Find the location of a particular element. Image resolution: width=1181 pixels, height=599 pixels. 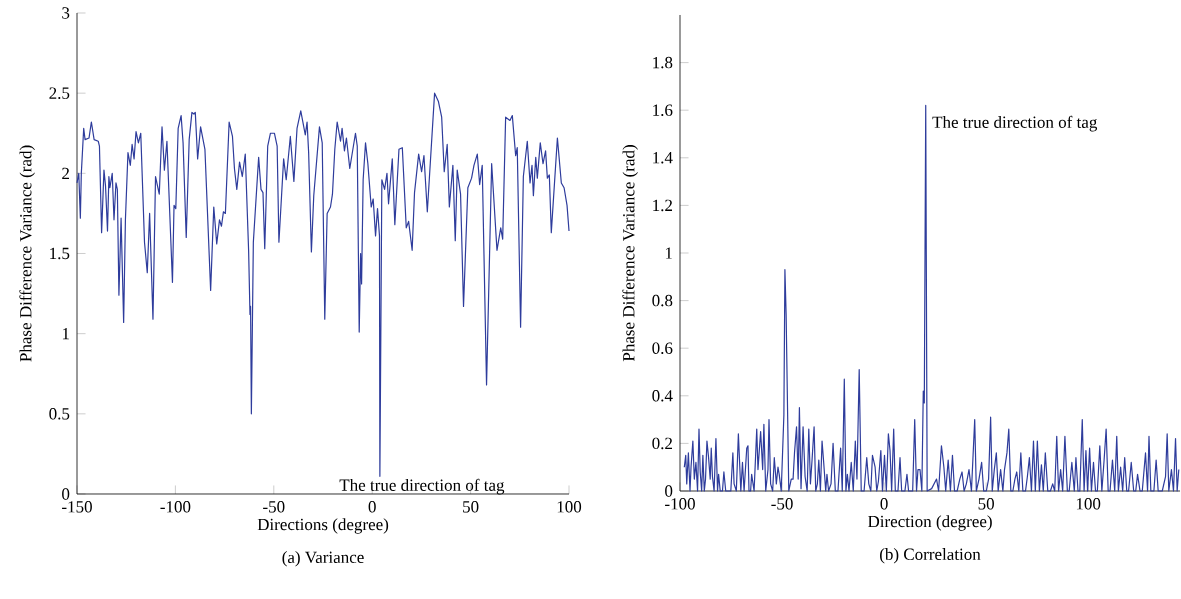

y-tick-label: 2.5 is located at coordinates (59, 93).